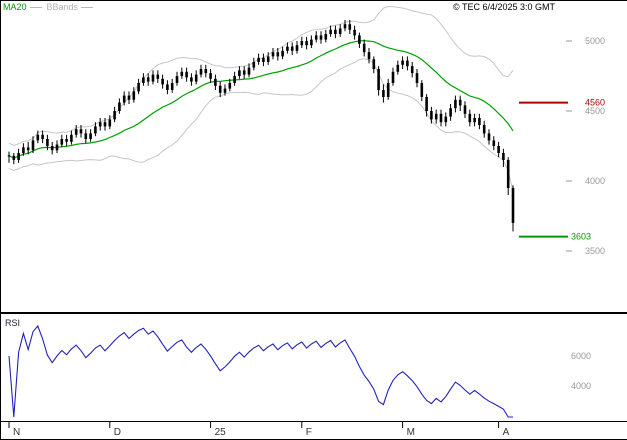  Describe the element at coordinates (62, 7) in the screenshot. I see `bbands-legend-label: BBands` at that location.